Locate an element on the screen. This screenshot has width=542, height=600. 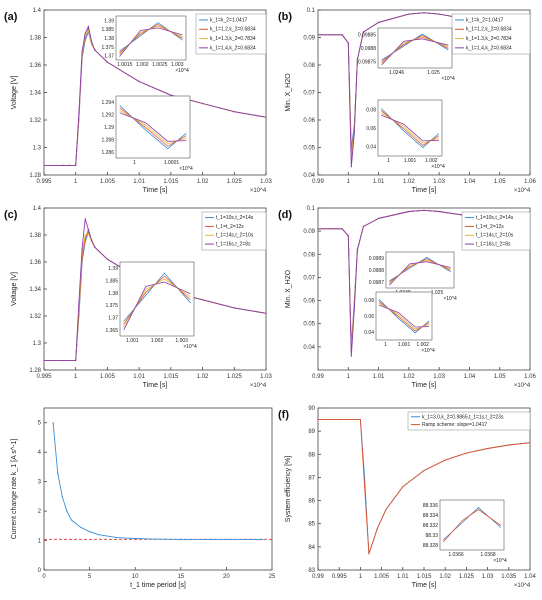
y-tick-label: 0.04 is located at coordinates (309, 348).